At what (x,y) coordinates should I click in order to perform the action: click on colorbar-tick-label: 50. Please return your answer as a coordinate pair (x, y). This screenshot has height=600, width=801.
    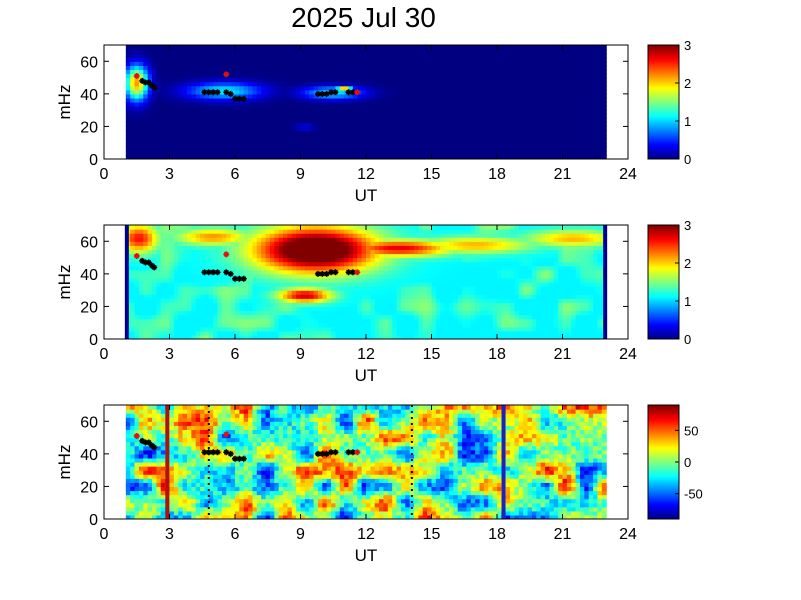
    Looking at the image, I should click on (691, 430).